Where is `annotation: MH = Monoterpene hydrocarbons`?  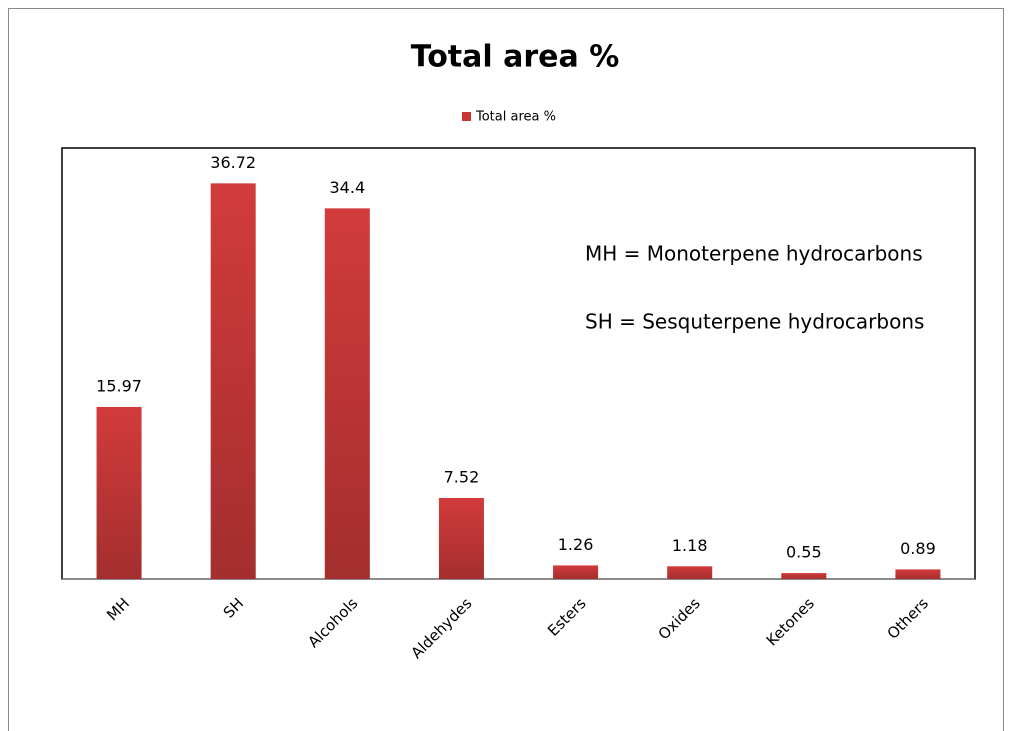
annotation: MH = Monoterpene hydrocarbons is located at coordinates (754, 254).